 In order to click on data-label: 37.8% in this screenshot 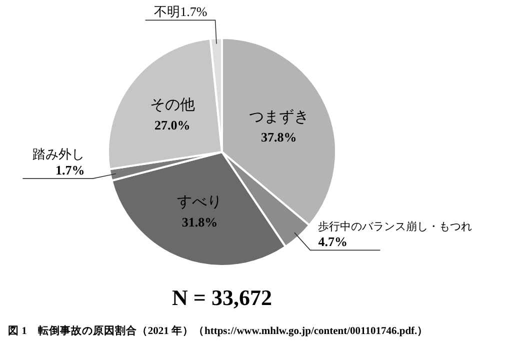, I will do `click(278, 136)`.